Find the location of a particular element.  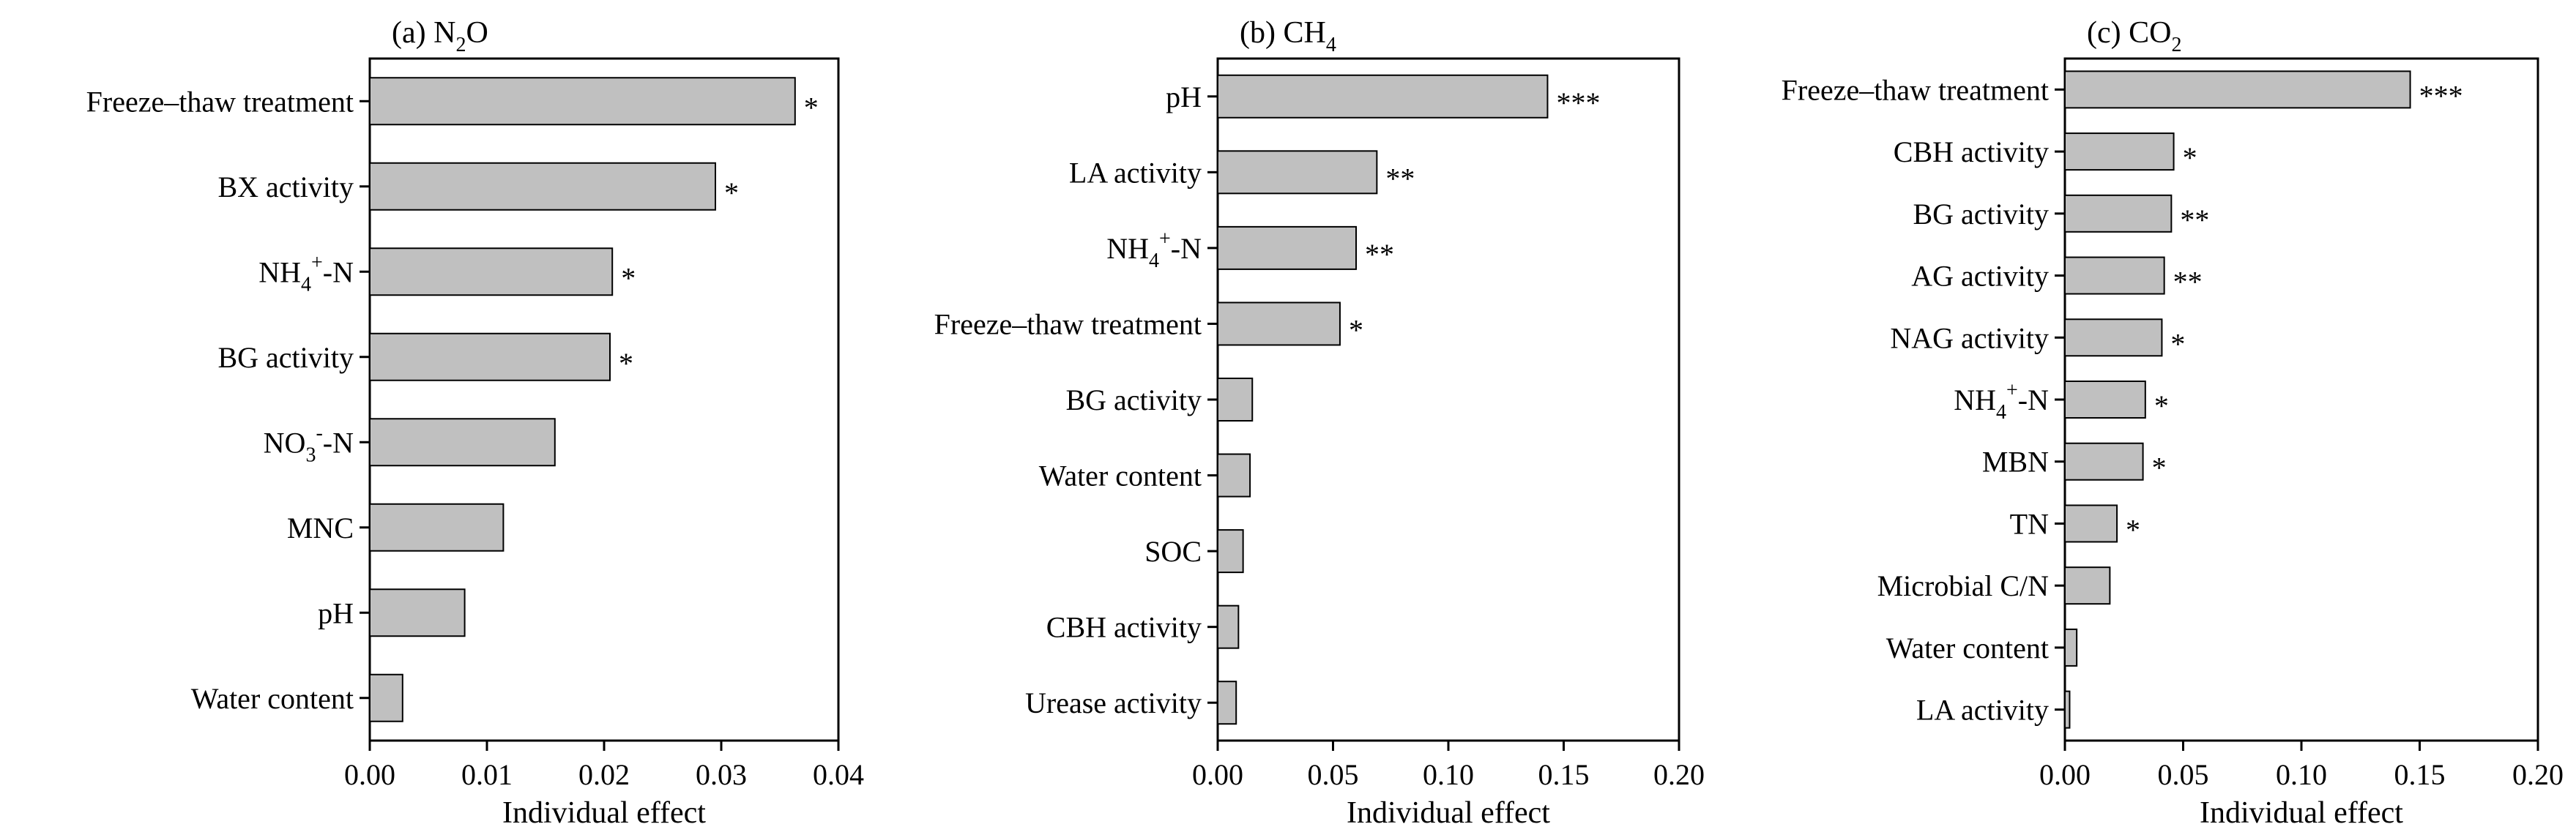

significance-freeze-thaw-treatment: *** is located at coordinates (2441, 95).